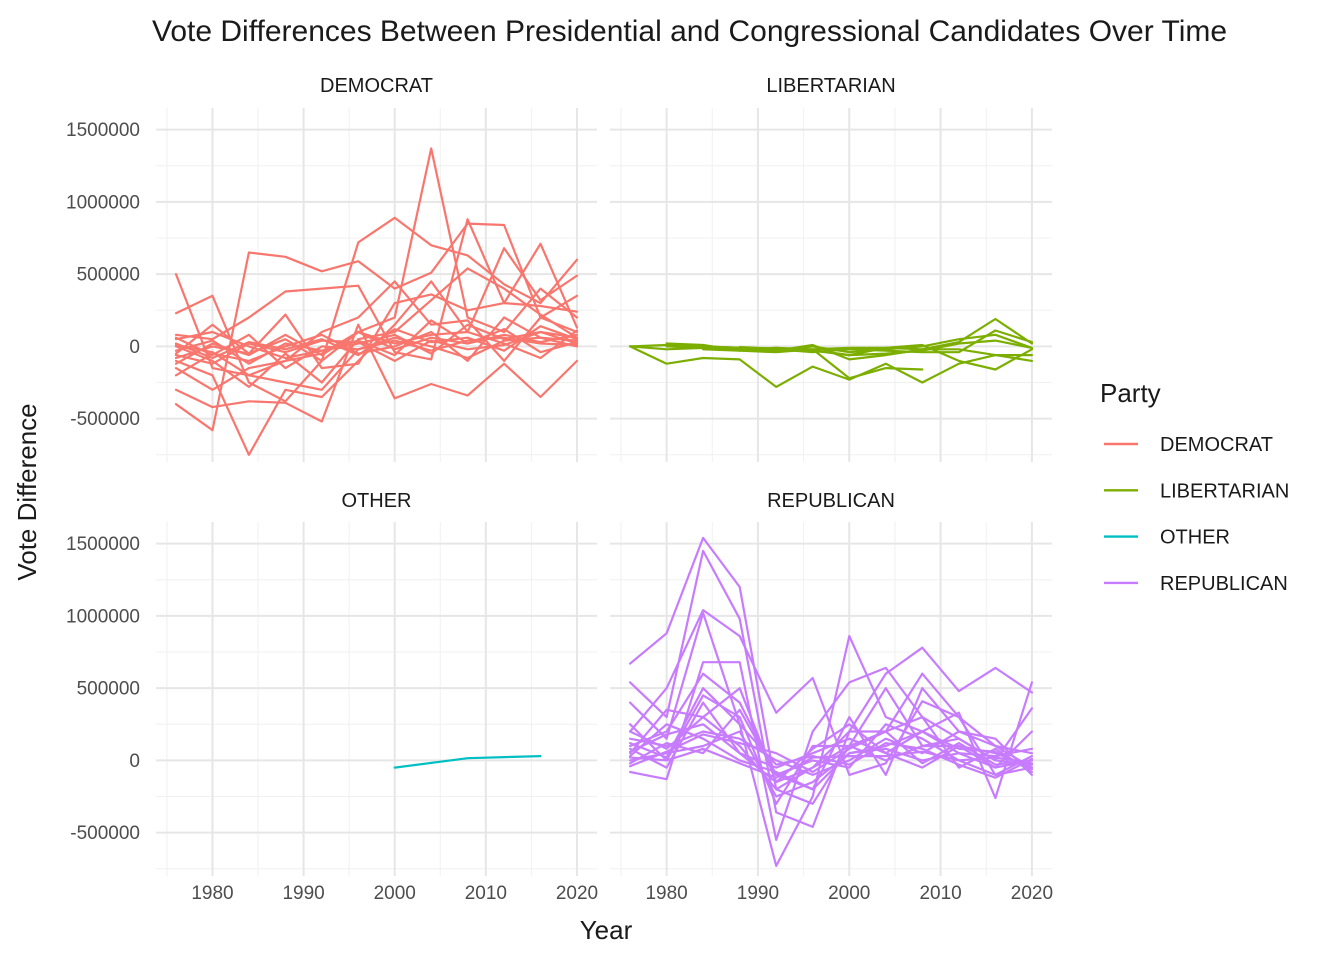 This screenshot has width=1344, height=960. Describe the element at coordinates (27, 491) in the screenshot. I see `y-axis-title: Vote Difference` at that location.